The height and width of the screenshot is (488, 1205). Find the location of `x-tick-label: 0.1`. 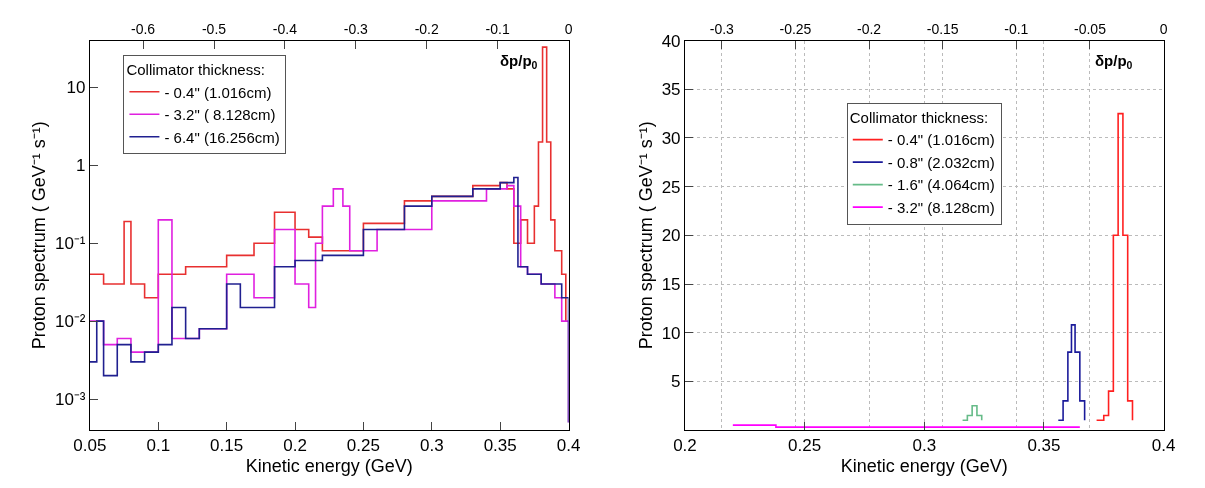

x-tick-label: 0.1 is located at coordinates (158, 446).